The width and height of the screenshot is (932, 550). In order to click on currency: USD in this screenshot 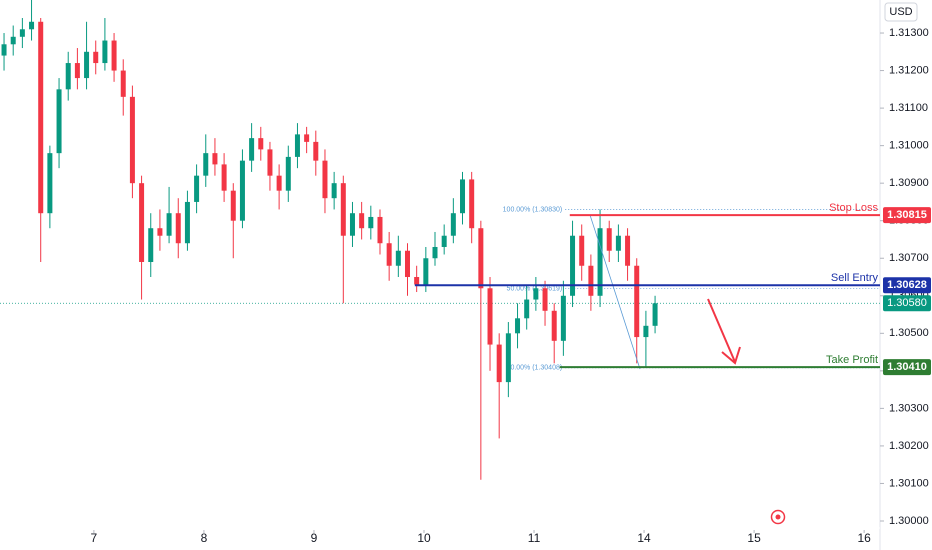, I will do `click(900, 12)`.